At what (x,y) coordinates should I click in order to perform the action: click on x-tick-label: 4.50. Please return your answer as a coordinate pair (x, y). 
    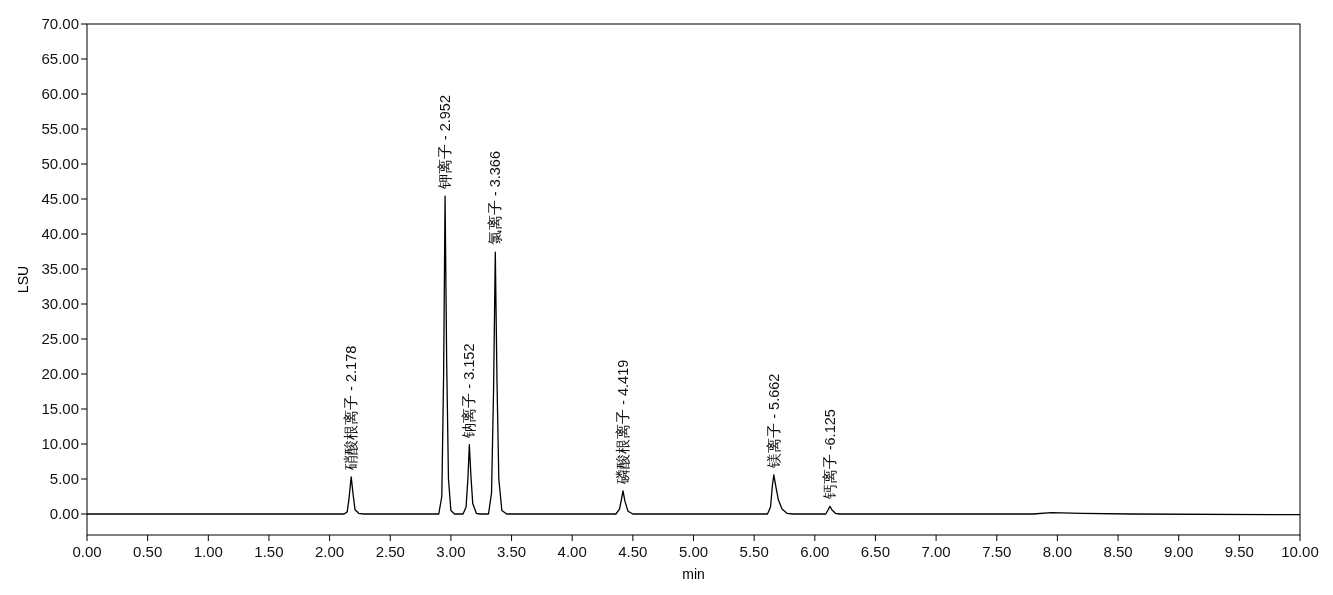
    Looking at the image, I should click on (633, 551).